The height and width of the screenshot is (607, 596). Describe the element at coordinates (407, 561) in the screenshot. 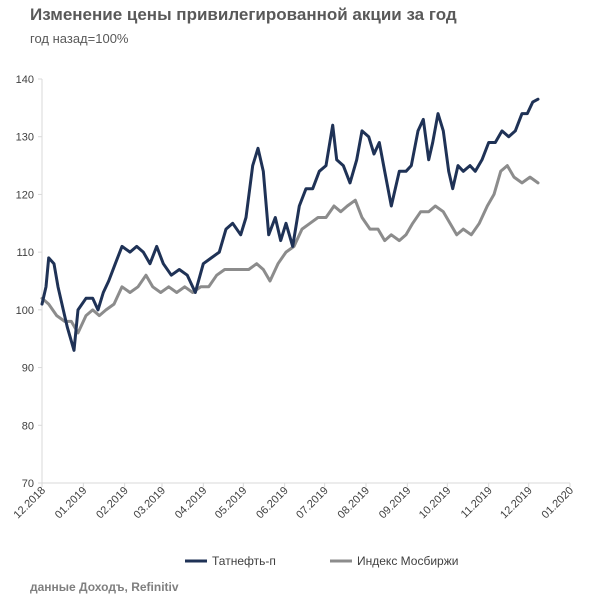

I see `legend-label-moex: Индекс Мосбиржи` at that location.